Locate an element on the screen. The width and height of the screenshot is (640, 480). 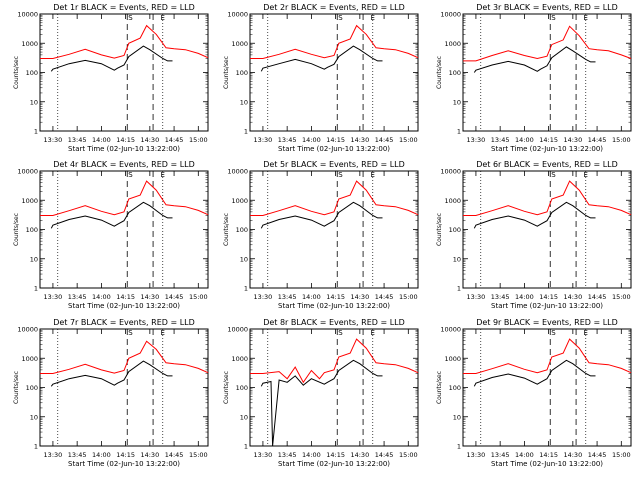
chart-title: Det 1r BLACK = Events, RED = LLD is located at coordinates (124, 7).